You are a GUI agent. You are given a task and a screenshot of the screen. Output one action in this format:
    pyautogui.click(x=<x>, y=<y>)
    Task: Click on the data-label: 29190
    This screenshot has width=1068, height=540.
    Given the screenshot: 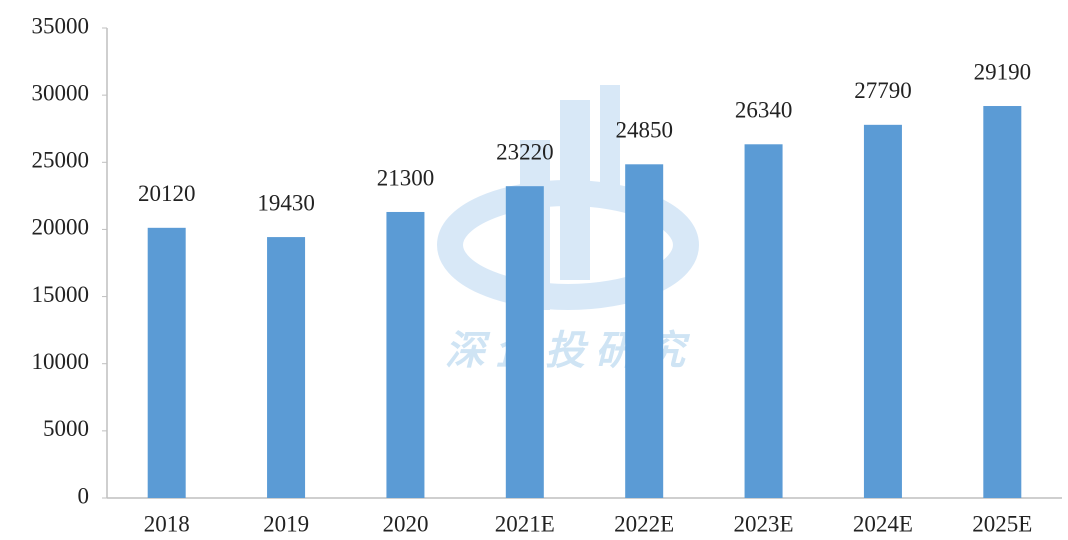 What is the action you would take?
    pyautogui.click(x=1003, y=71)
    